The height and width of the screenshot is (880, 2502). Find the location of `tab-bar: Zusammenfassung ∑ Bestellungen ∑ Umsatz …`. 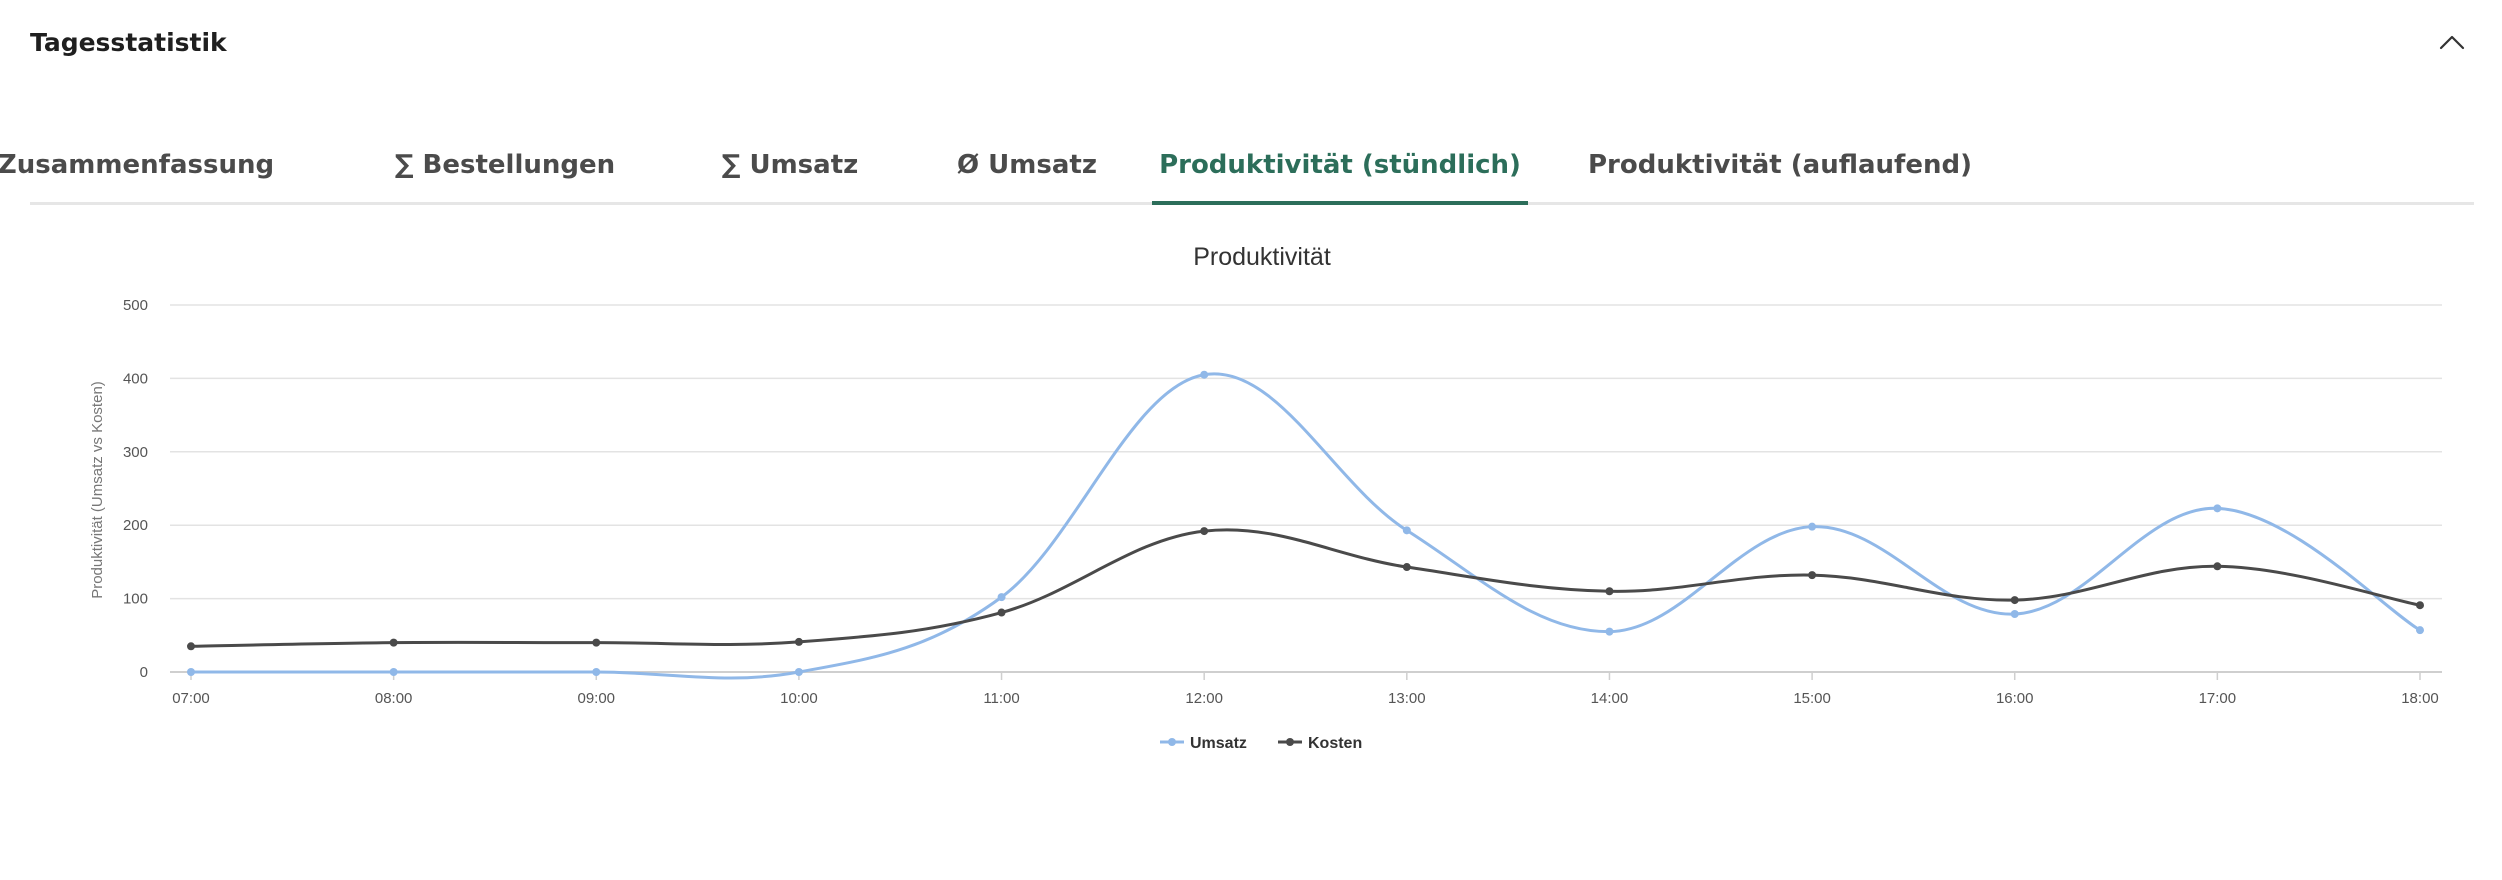

tab-bar: Zusammenfassung ∑ Bestellungen ∑ Umsatz … is located at coordinates (1237, 165).